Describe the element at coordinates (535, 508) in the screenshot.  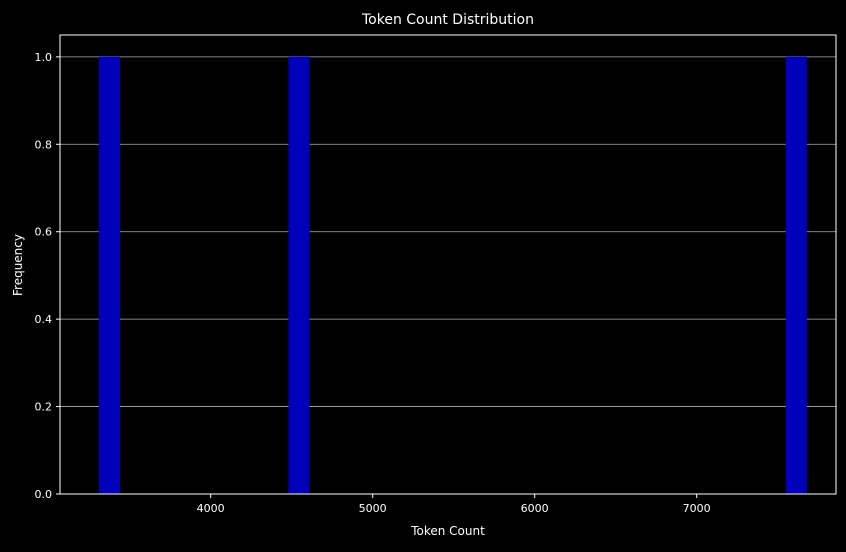
I see `x-tick-label-2: 6000` at that location.